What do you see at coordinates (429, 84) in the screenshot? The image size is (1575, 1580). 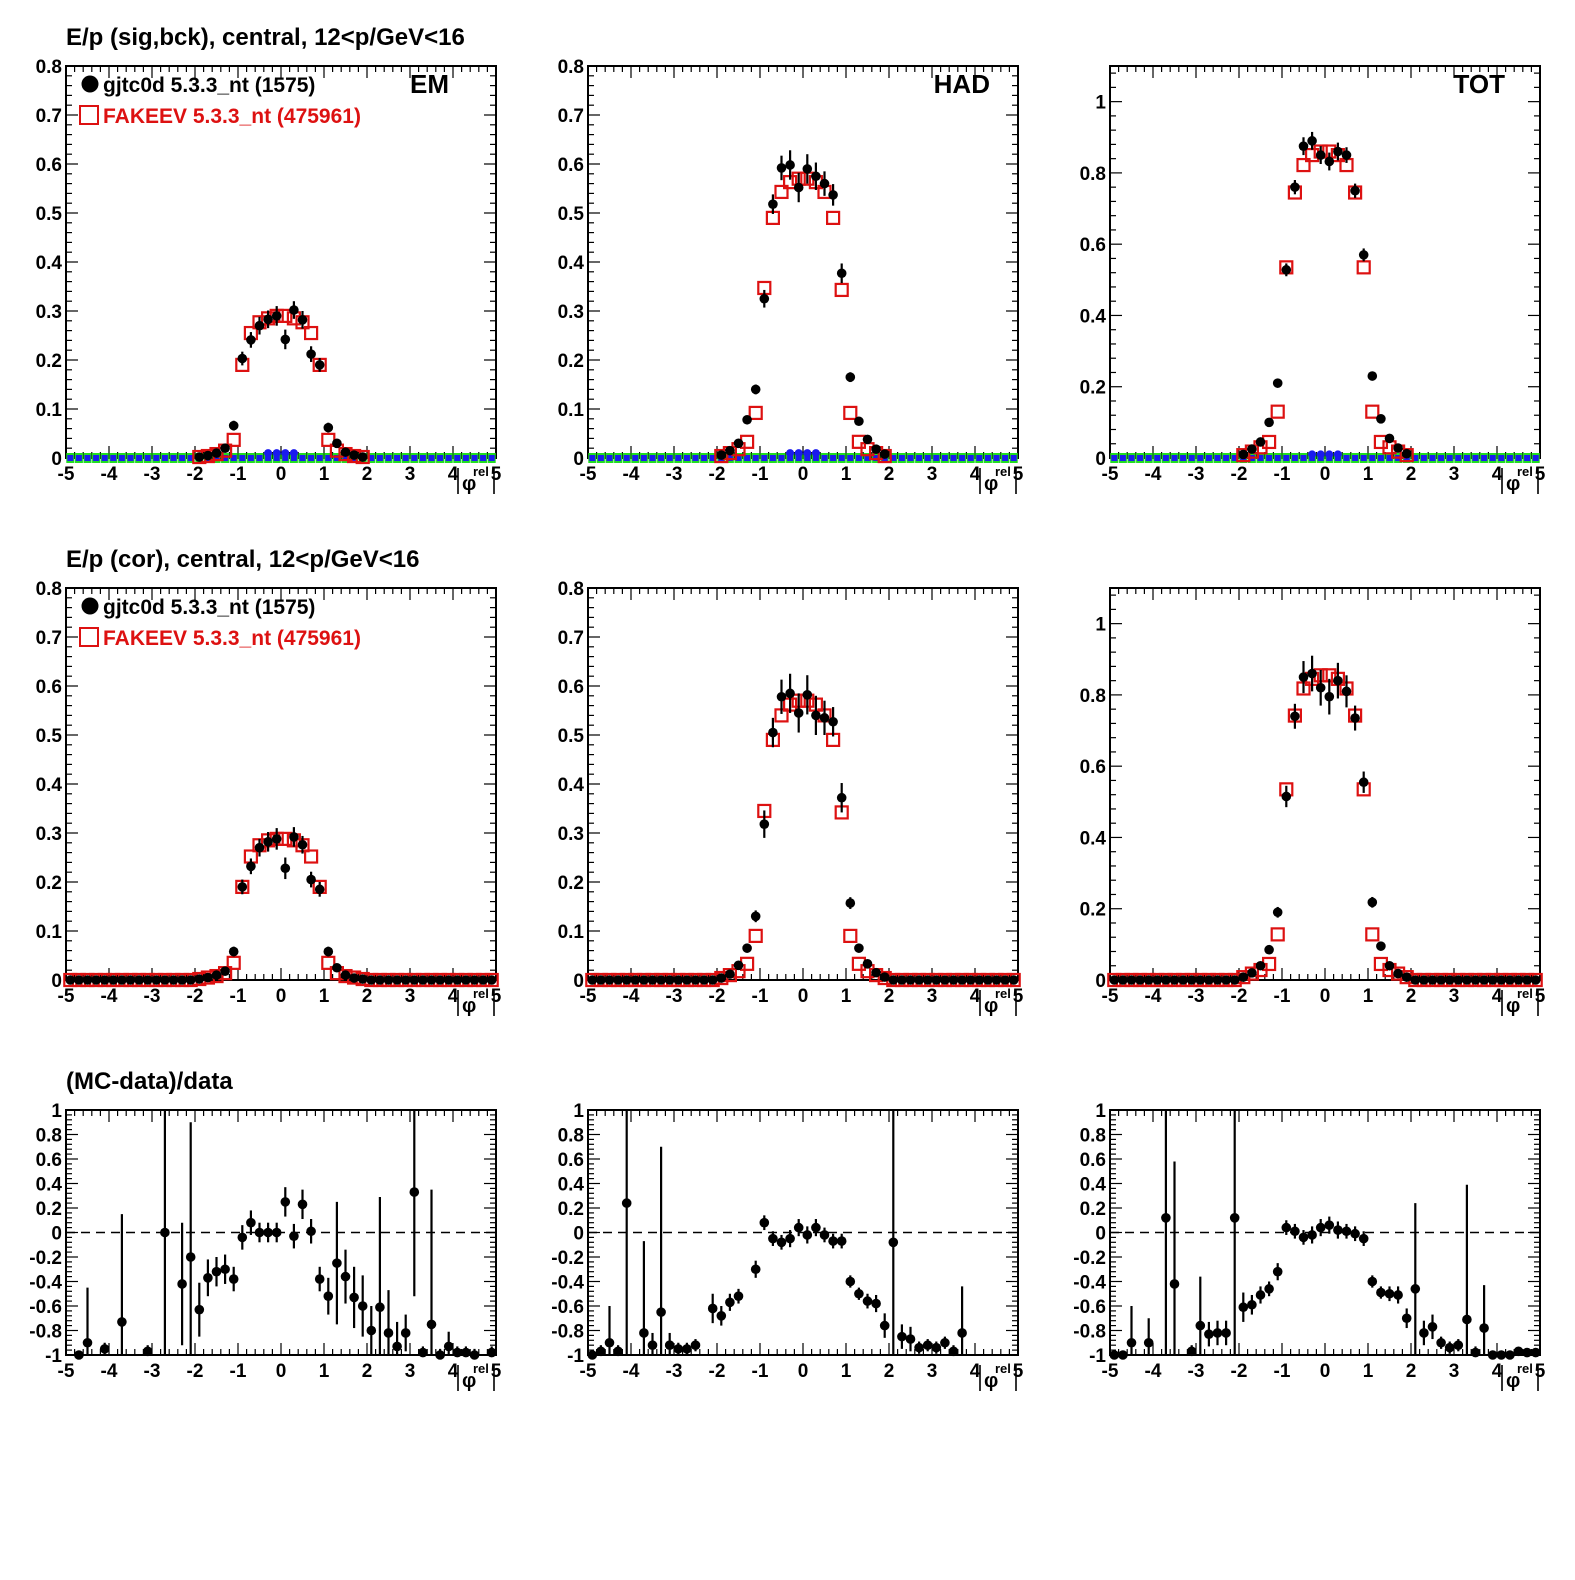 I see `panel-label-em: EM` at bounding box center [429, 84].